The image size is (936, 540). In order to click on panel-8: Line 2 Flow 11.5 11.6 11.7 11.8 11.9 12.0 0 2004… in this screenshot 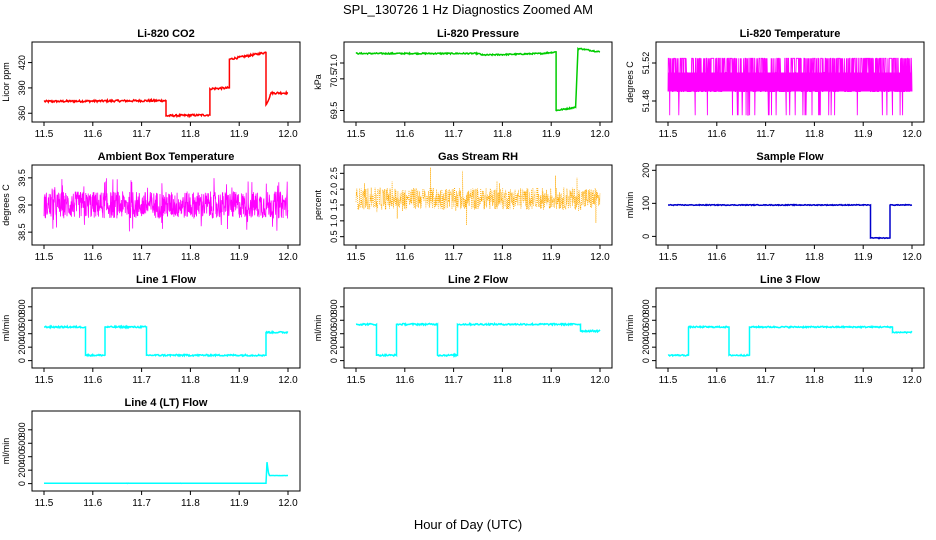, I will do `click(463, 330)`.